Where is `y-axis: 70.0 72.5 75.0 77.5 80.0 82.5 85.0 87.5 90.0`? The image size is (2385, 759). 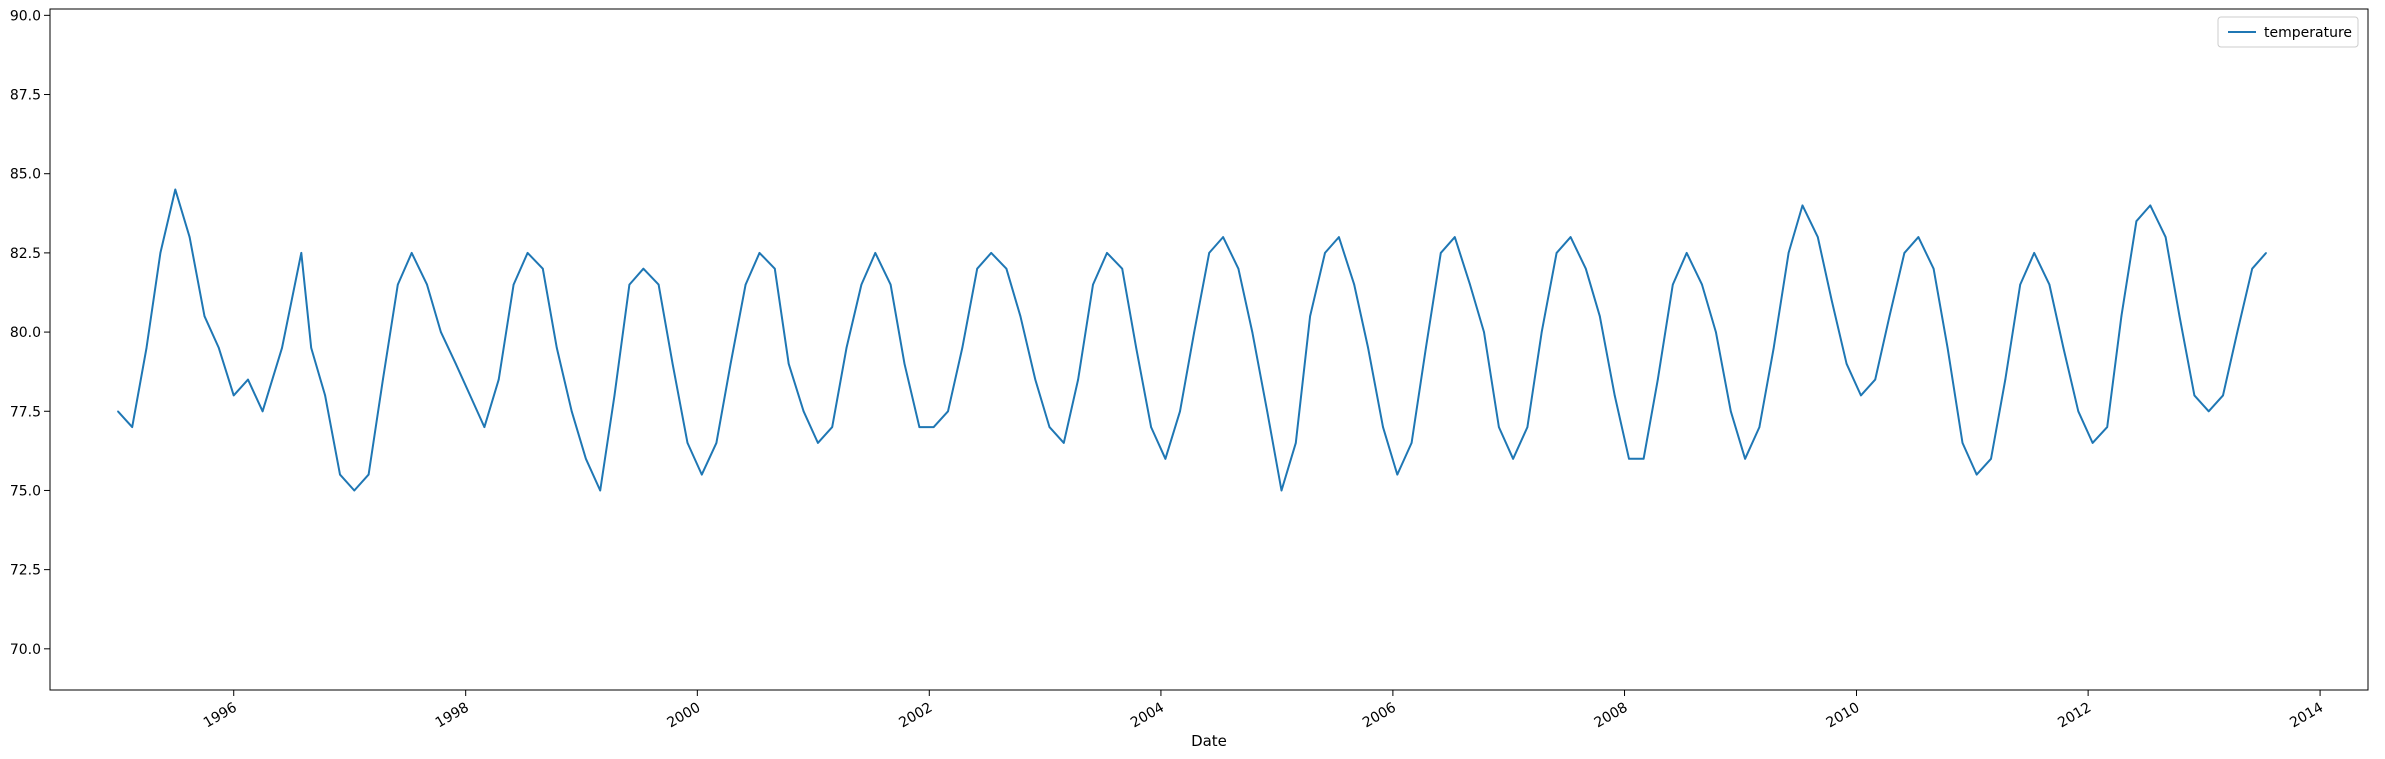 y-axis: 70.0 72.5 75.0 77.5 80.0 82.5 85.0 87.5 90.0 is located at coordinates (30, 333).